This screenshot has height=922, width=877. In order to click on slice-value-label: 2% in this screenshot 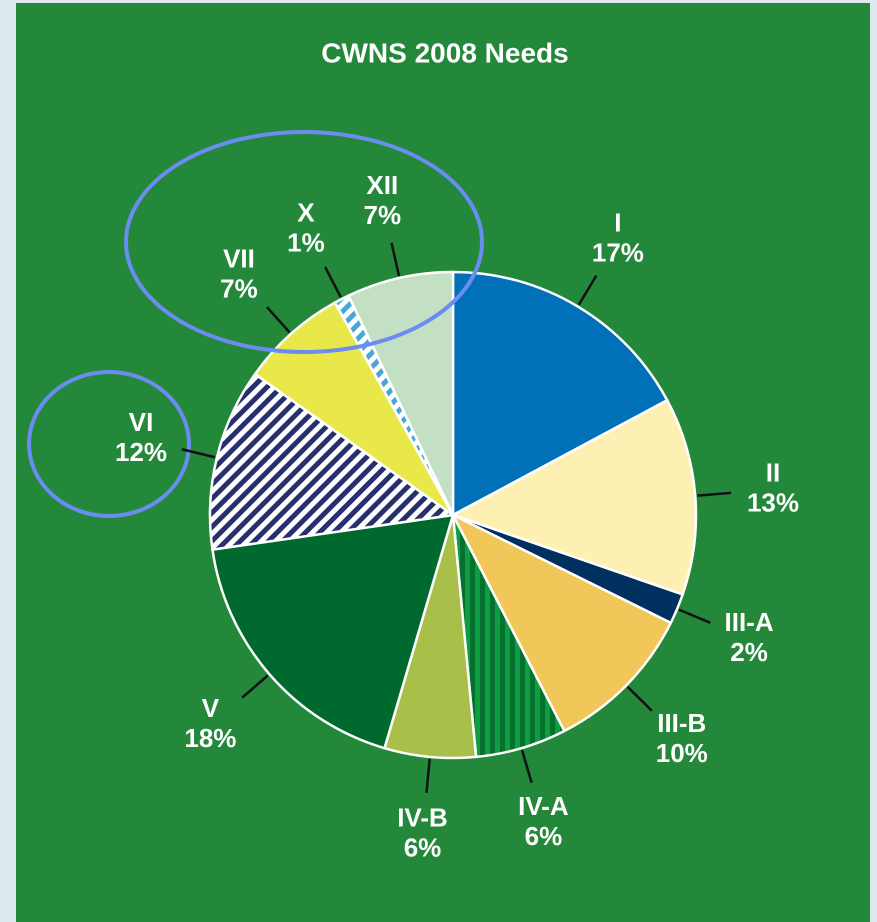, I will do `click(749, 652)`.